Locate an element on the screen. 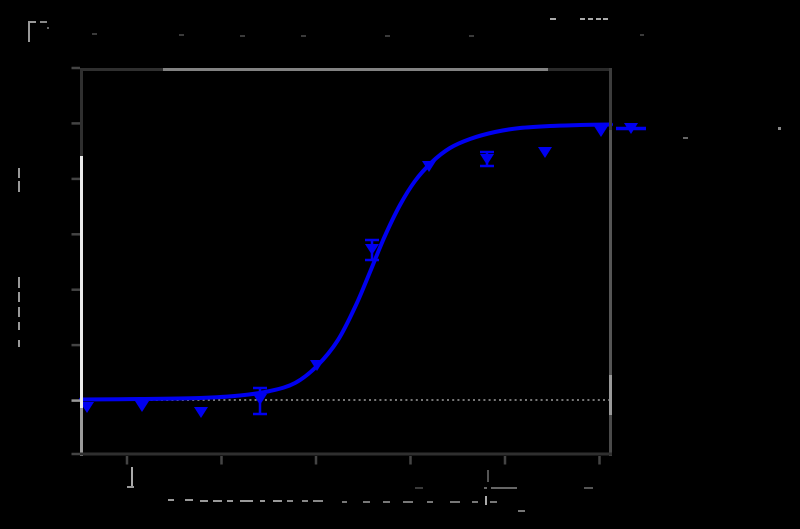  legend-marker-symbol is located at coordinates (631, 128).